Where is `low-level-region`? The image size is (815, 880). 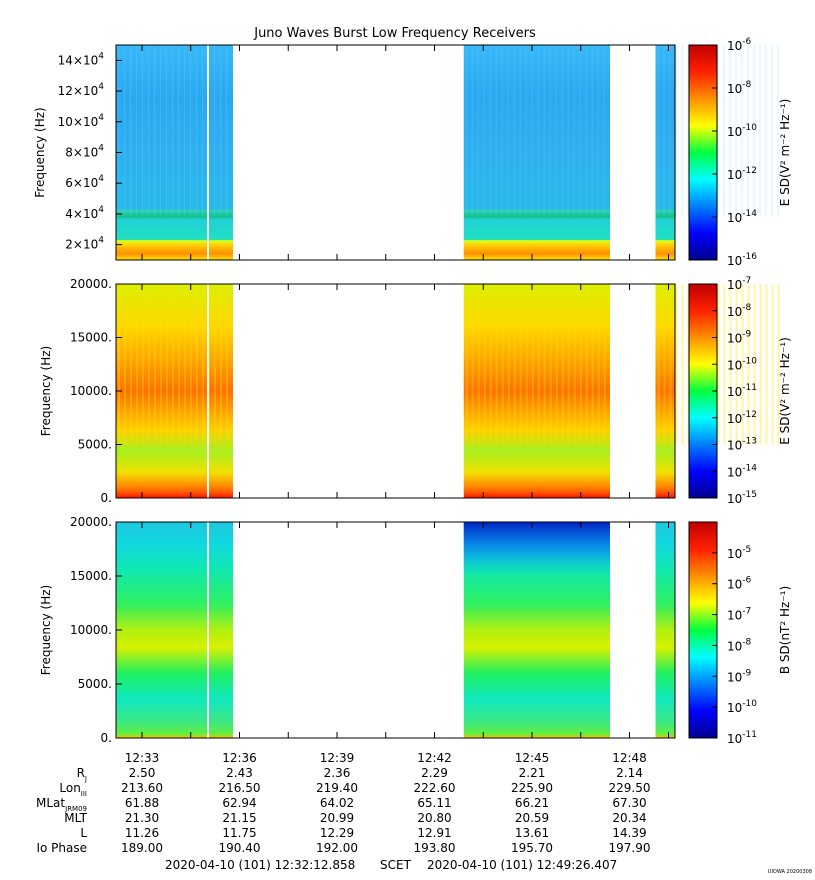 low-level-region is located at coordinates (536, 549).